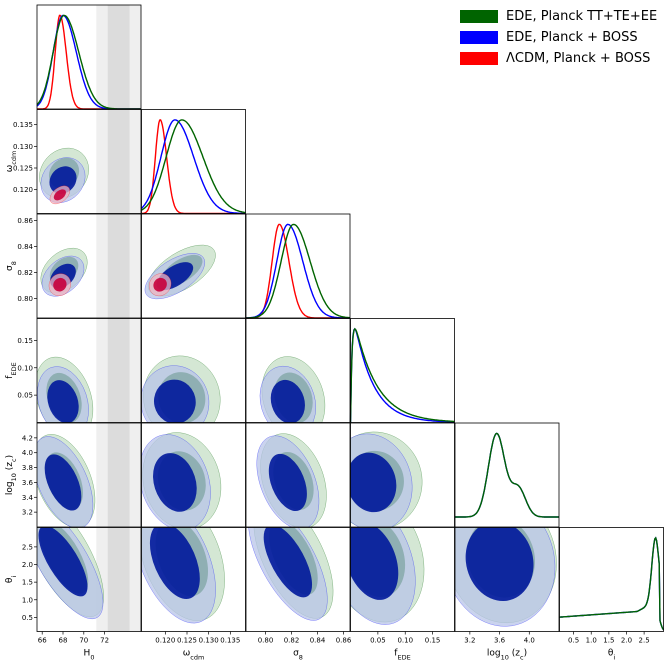  I want to click on legend-item: EDE, Planck + BOSS, so click(560, 37).